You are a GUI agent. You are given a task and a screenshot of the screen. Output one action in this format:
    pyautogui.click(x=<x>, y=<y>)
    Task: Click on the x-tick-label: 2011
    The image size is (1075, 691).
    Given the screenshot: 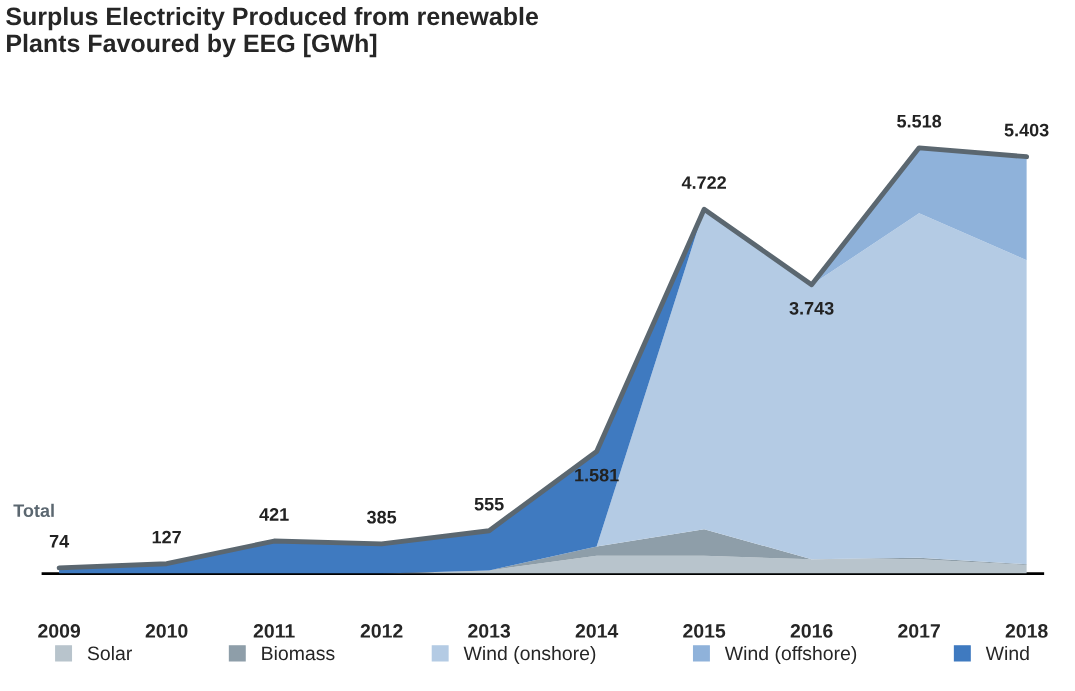 What is the action you would take?
    pyautogui.click(x=274, y=631)
    